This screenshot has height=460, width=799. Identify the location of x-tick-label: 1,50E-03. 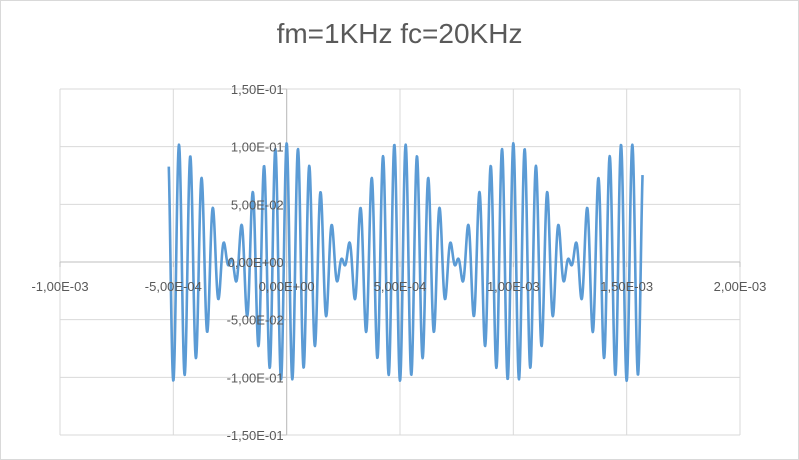
(626, 286).